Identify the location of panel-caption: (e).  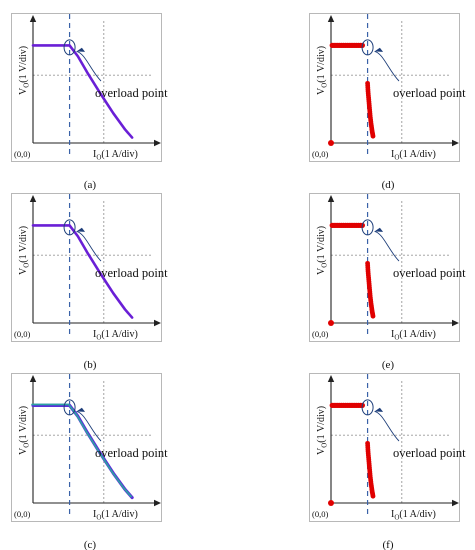
(388, 365).